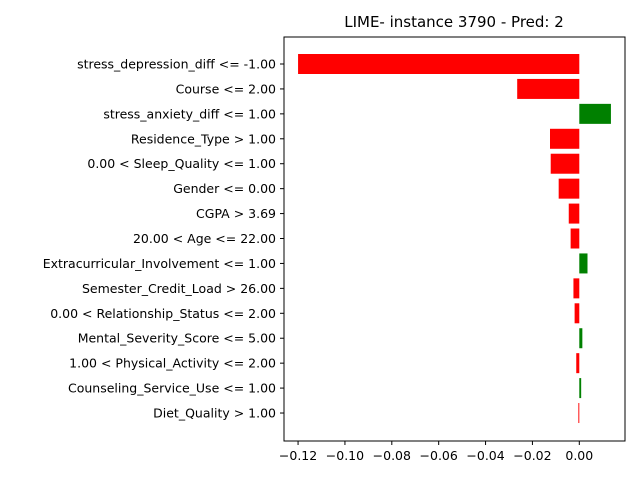 The width and height of the screenshot is (640, 480). What do you see at coordinates (579, 455) in the screenshot?
I see `x-tick-label-6: 0.00` at bounding box center [579, 455].